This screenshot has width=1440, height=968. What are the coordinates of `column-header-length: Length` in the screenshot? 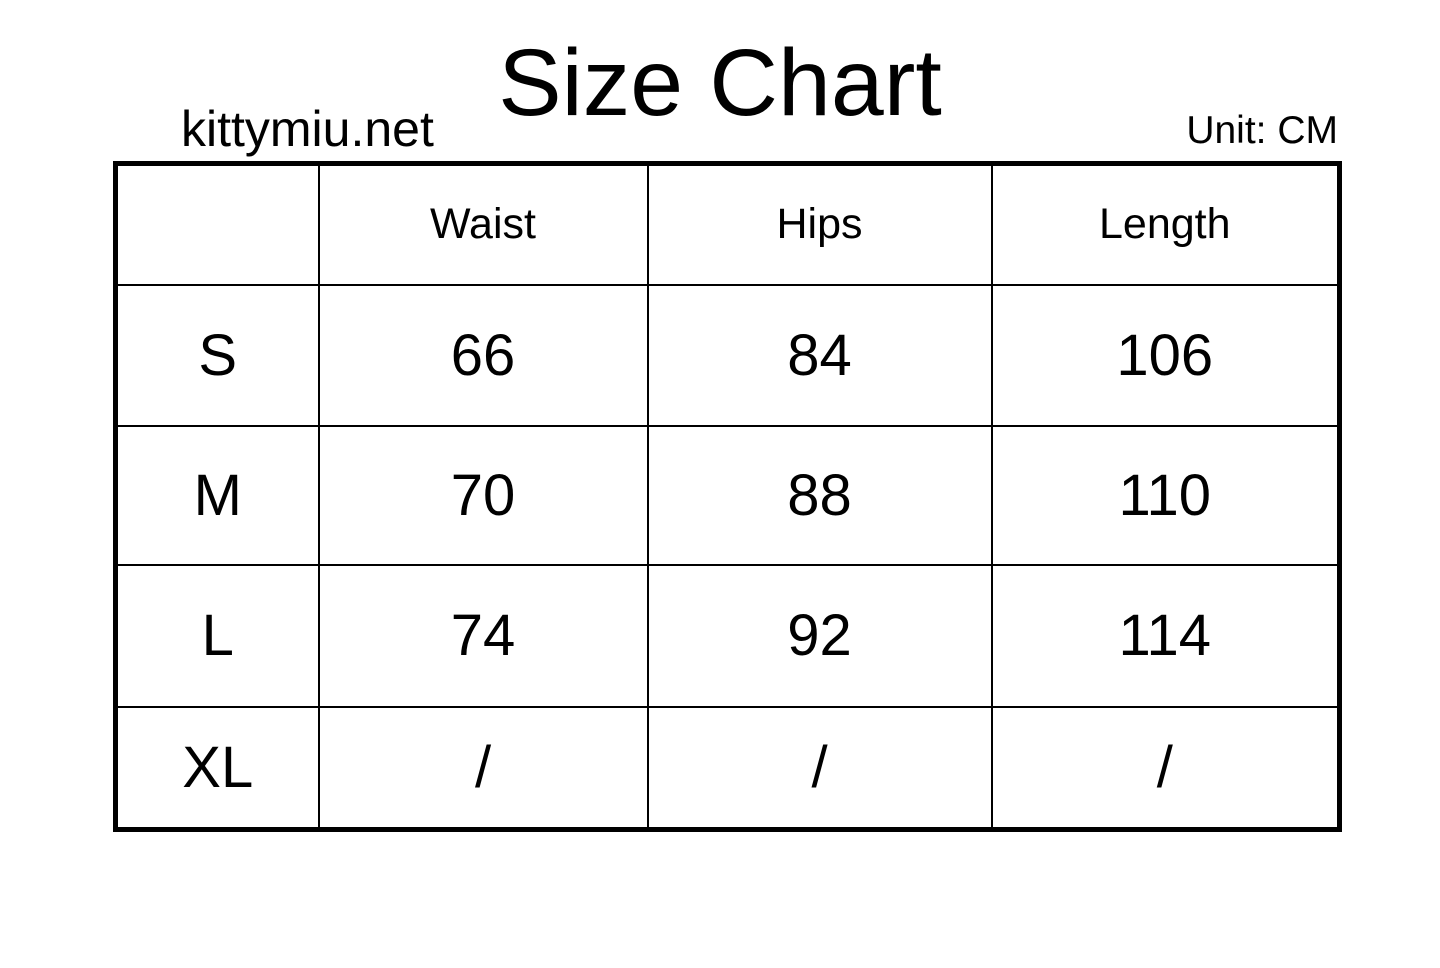 It's located at (1165, 224).